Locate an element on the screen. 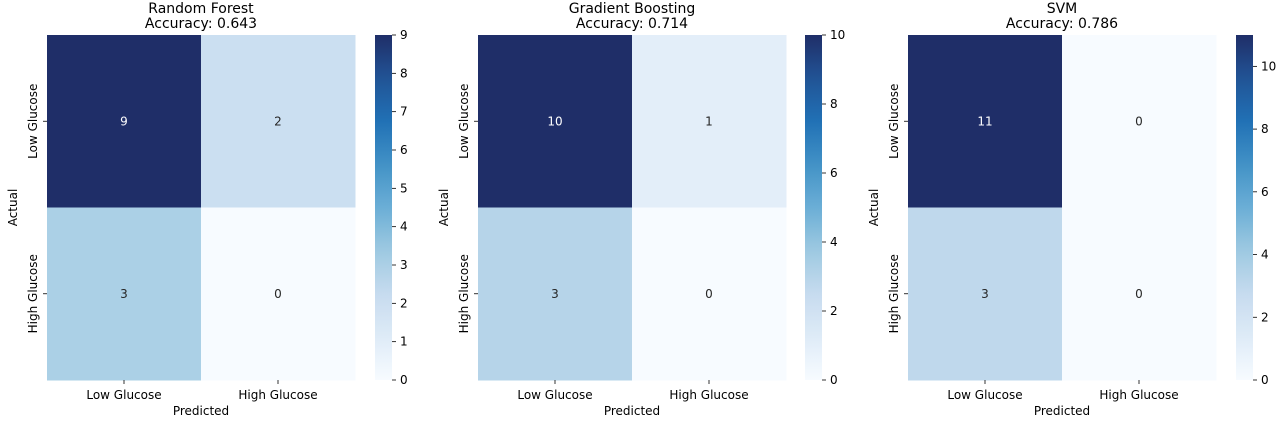 The width and height of the screenshot is (1280, 421). chart-title: SVM is located at coordinates (1062, 9).